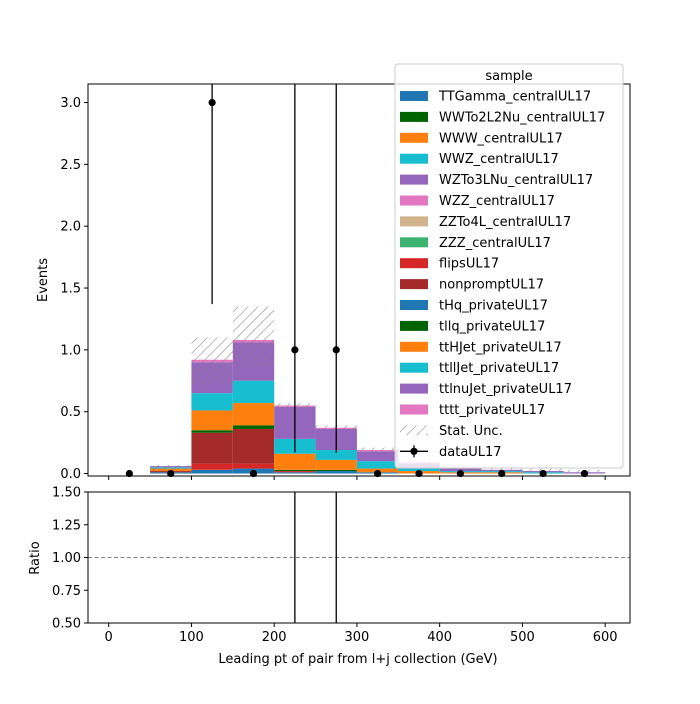 The image size is (700, 704). I want to click on legend-label: nonpromptUL17, so click(491, 285).